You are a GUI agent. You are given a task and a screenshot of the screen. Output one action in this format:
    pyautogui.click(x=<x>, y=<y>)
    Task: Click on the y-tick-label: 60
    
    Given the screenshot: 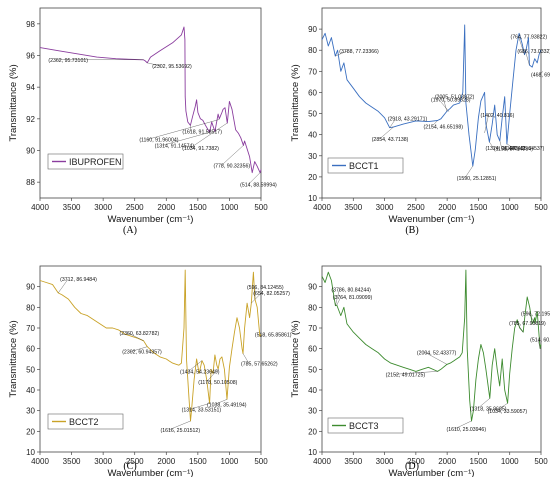 What is the action you would take?
    pyautogui.click(x=30, y=349)
    